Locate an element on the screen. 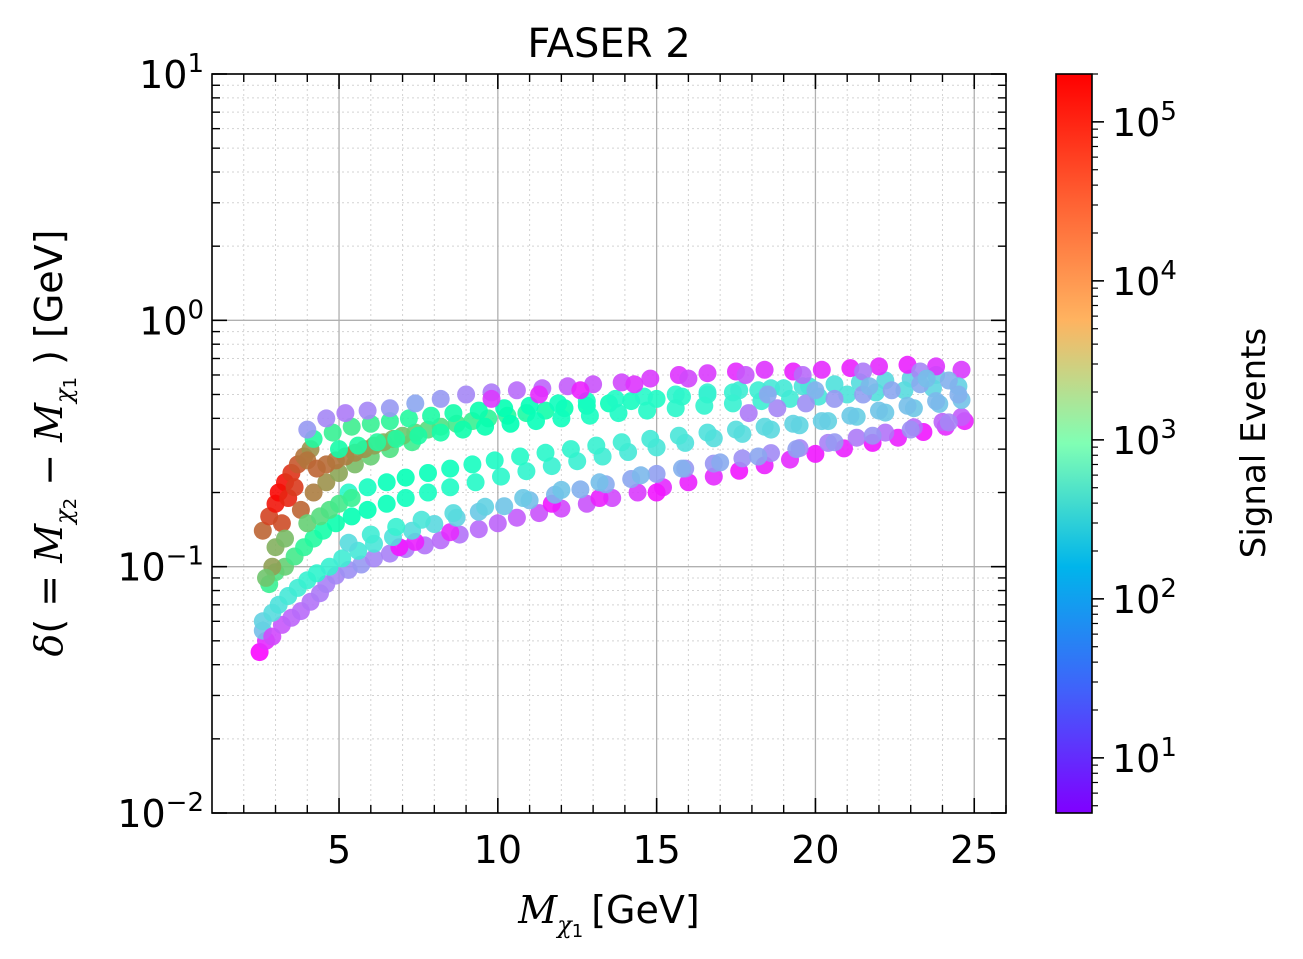  y-tick-label-exp: 1 is located at coordinates (195, 64).